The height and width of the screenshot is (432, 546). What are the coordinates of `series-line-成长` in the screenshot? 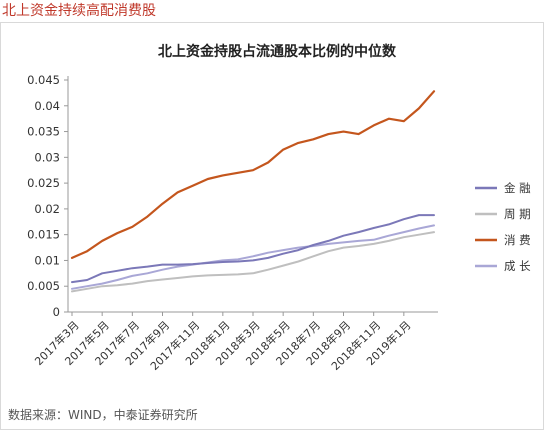 It's located at (253, 257).